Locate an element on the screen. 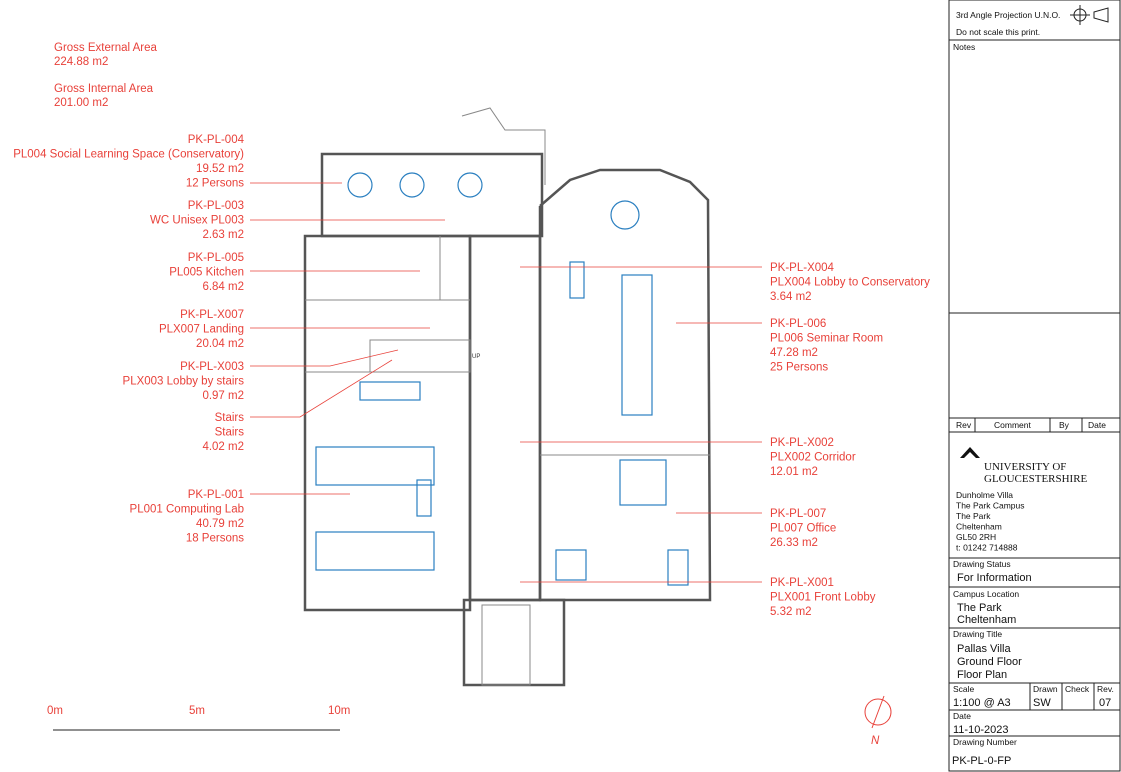 The width and height of the screenshot is (1121, 772). room-label: PL001 Computing Lab is located at coordinates (187, 510).